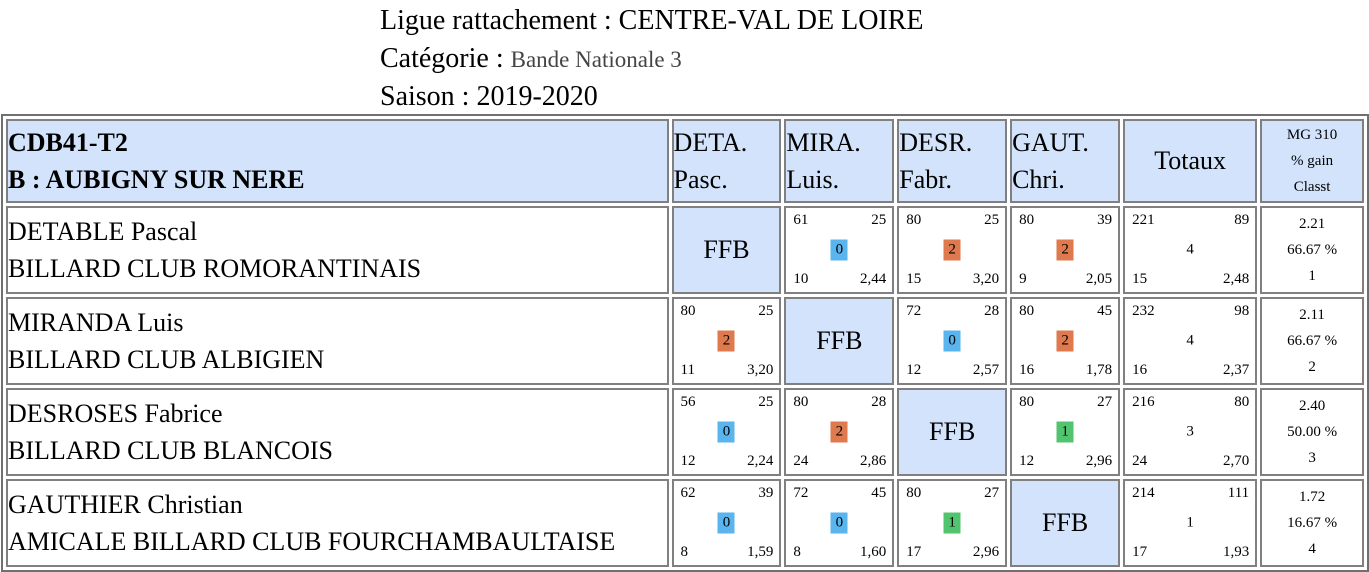 The width and height of the screenshot is (1369, 572). I want to click on match-points: 61, so click(801, 220).